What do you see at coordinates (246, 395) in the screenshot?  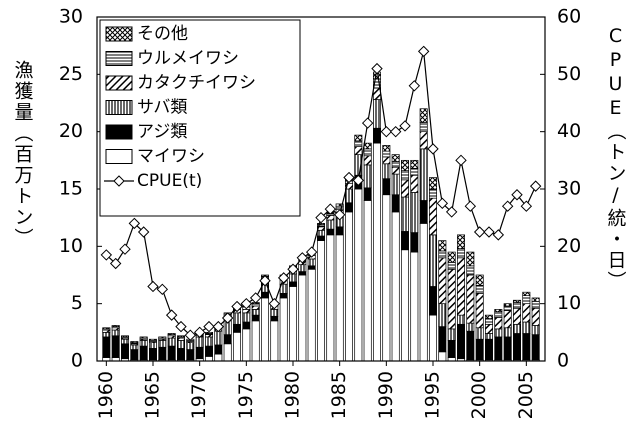 I see `x-tick-label: 1975` at bounding box center [246, 395].